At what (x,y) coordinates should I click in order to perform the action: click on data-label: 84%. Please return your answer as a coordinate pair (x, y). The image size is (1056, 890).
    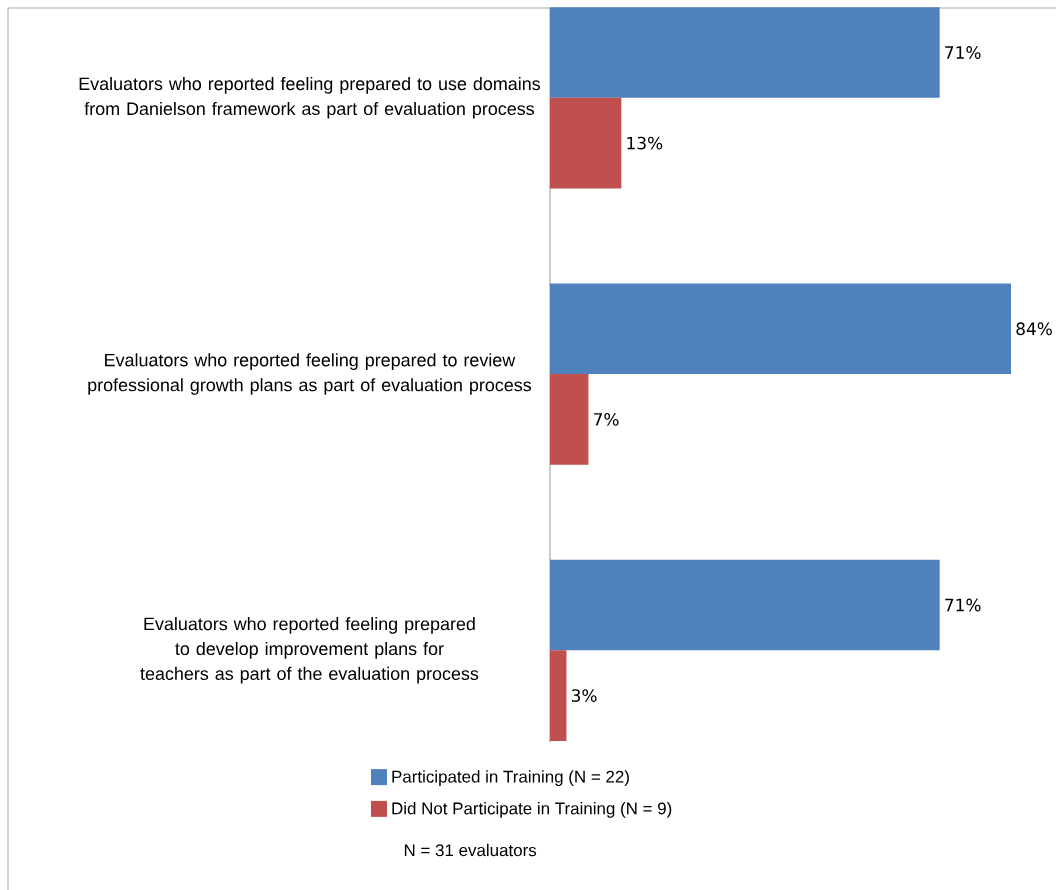
    Looking at the image, I should click on (1034, 329).